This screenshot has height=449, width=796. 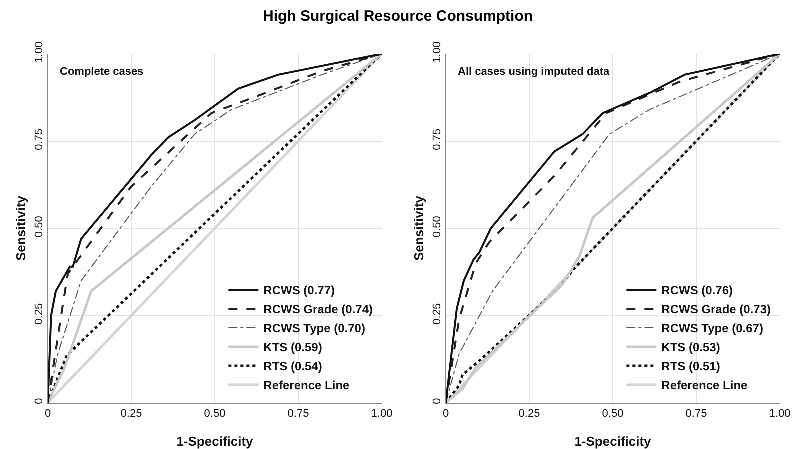 What do you see at coordinates (698, 291) in the screenshot?
I see `legend-label: RCWS (0.76)` at bounding box center [698, 291].